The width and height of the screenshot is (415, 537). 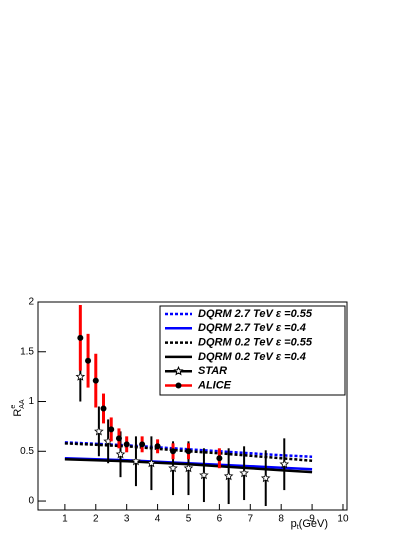 What do you see at coordinates (214, 385) in the screenshot?
I see `legend-label: ALICE` at bounding box center [214, 385].